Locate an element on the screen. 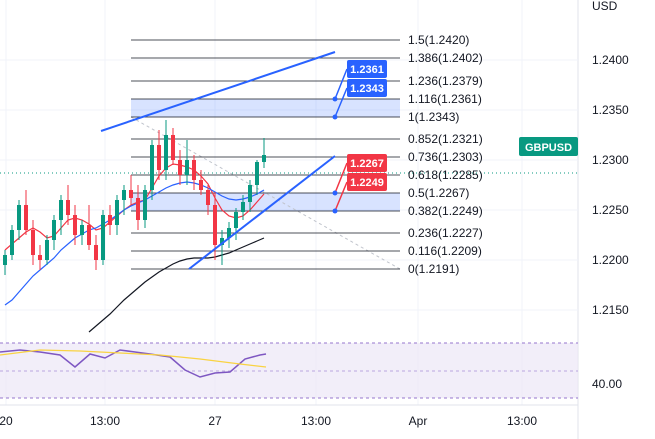 This screenshot has width=655, height=439. symbol-badge-label: GBPUSD is located at coordinates (548, 148).